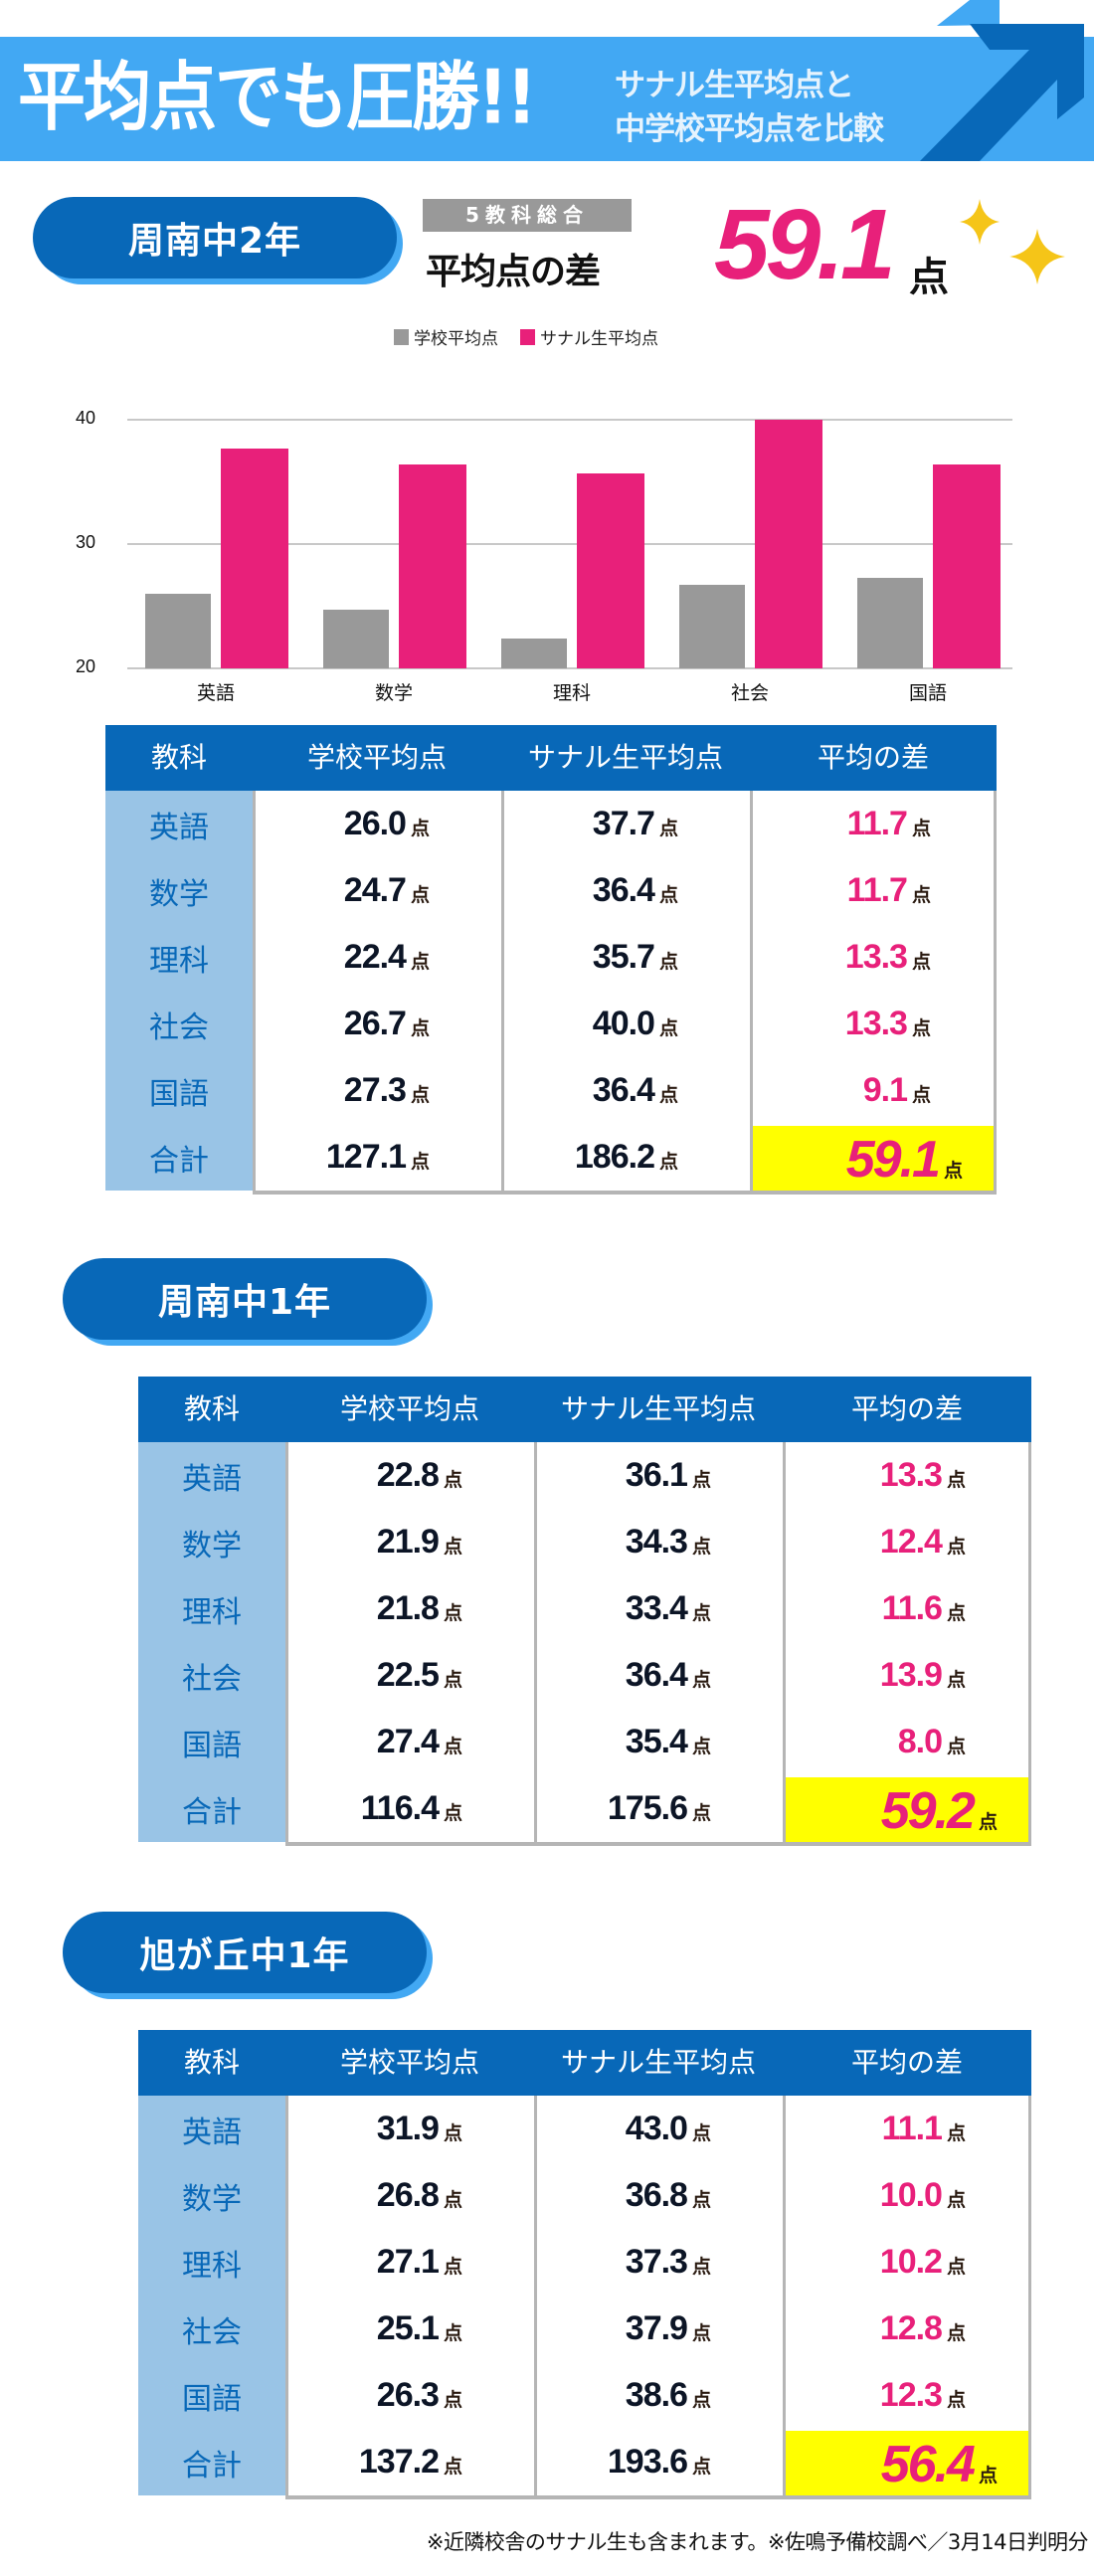  I want to click on school-label-bubble: 旭が丘中1年, so click(248, 1955).